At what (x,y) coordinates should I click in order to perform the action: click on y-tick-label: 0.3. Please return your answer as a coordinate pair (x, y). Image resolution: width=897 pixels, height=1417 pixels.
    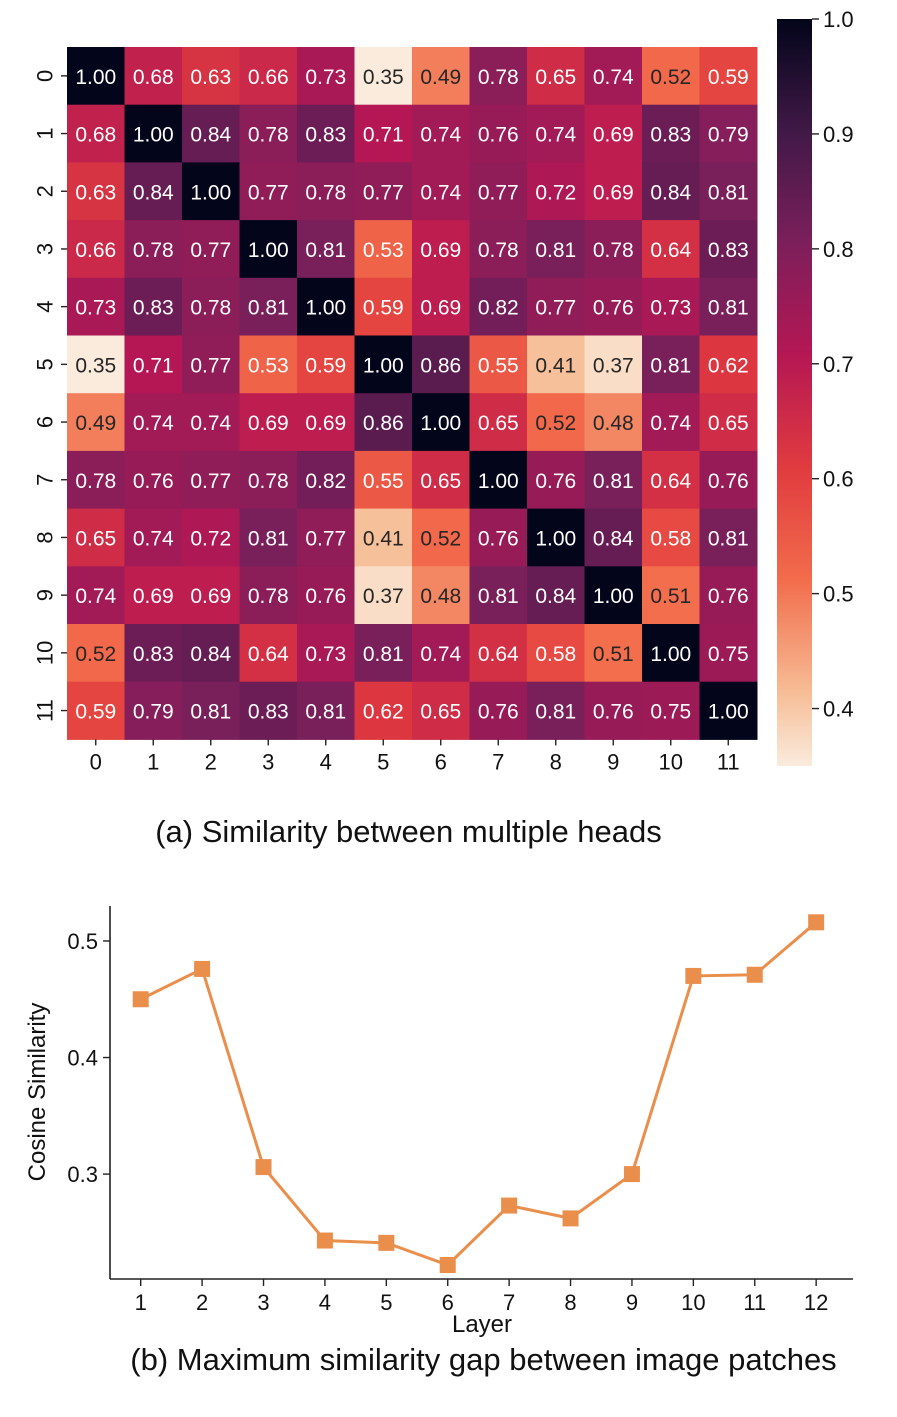
    Looking at the image, I should click on (82, 1174).